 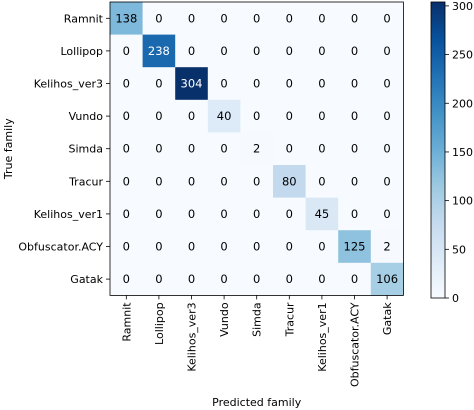 What do you see at coordinates (462, 6) in the screenshot?
I see `colorbar-tick-label: 300` at bounding box center [462, 6].